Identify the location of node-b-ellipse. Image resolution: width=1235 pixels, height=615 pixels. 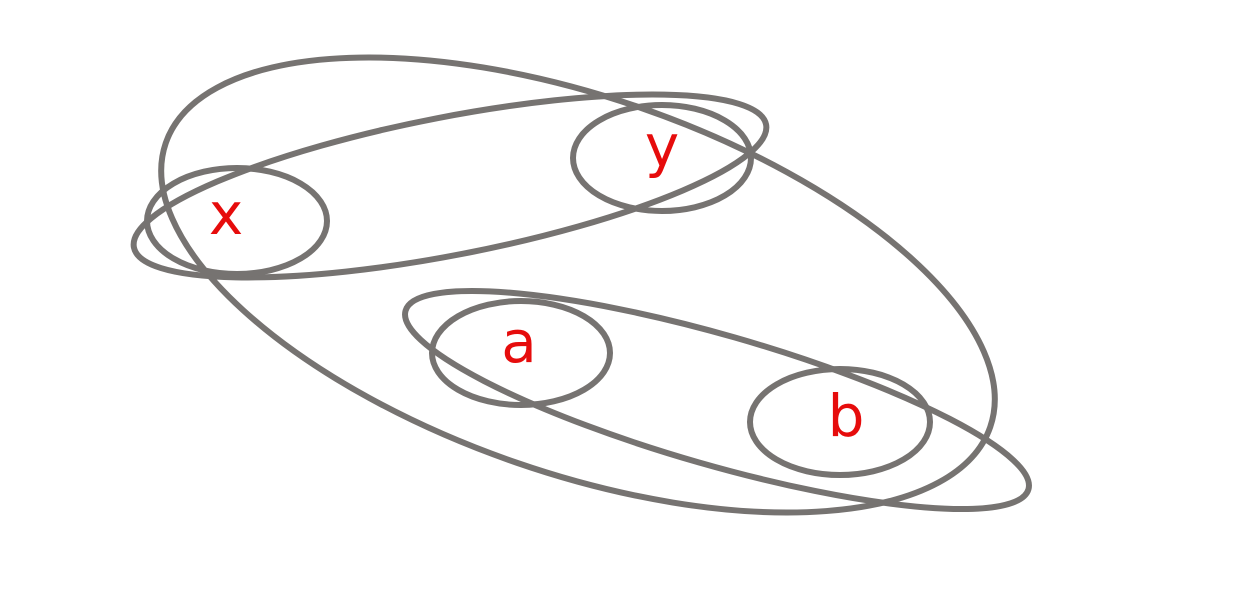
(840, 422).